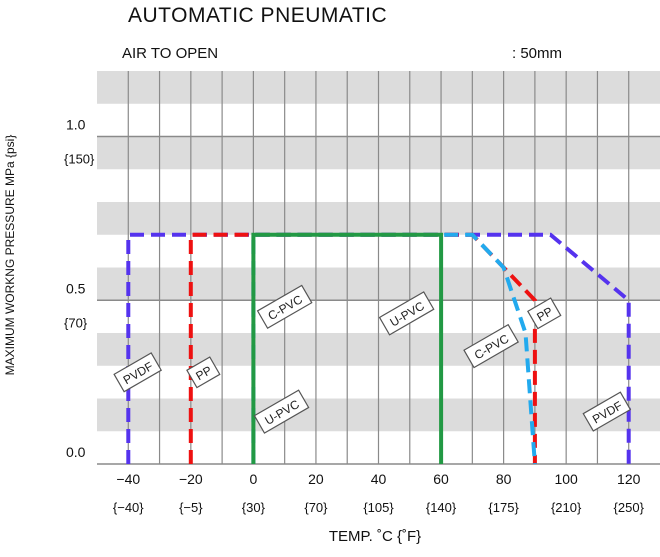 This screenshot has height=557, width=660. What do you see at coordinates (566, 507) in the screenshot?
I see `x-tick-sublabel: {210}` at bounding box center [566, 507].